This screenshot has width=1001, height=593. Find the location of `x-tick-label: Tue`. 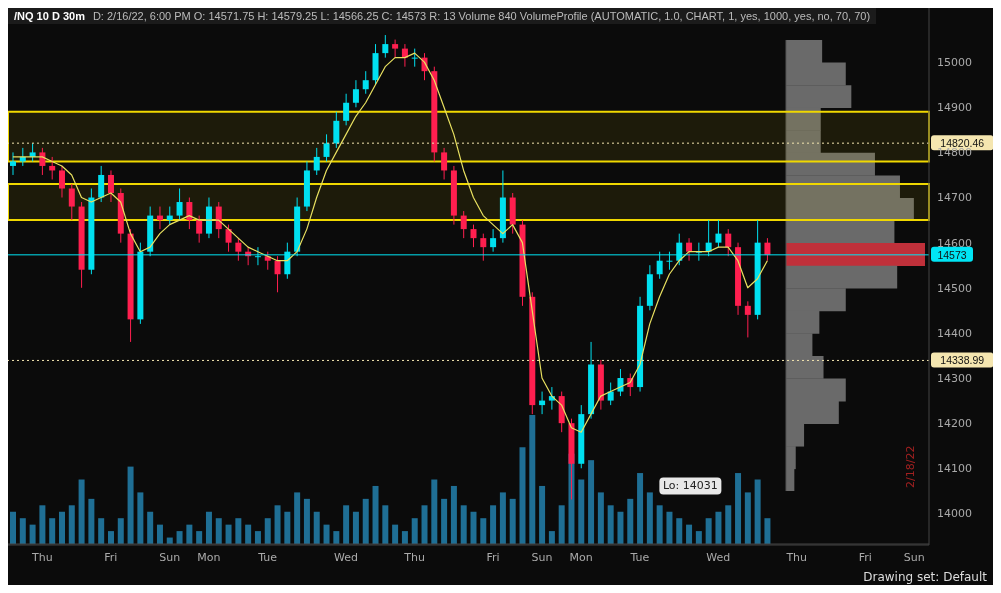

x-tick-label: Tue is located at coordinates (639, 557).